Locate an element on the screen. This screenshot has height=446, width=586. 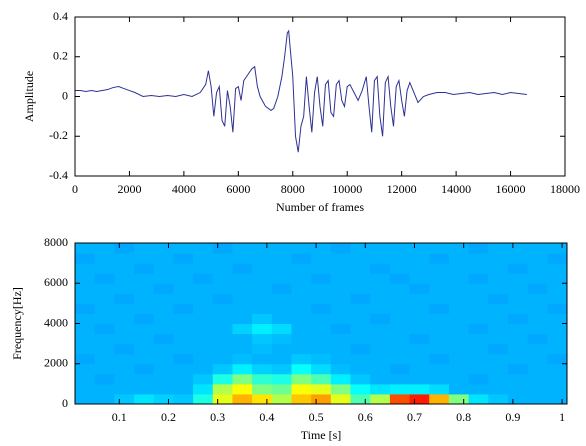
y-tick-label: 8000 is located at coordinates (56, 242).